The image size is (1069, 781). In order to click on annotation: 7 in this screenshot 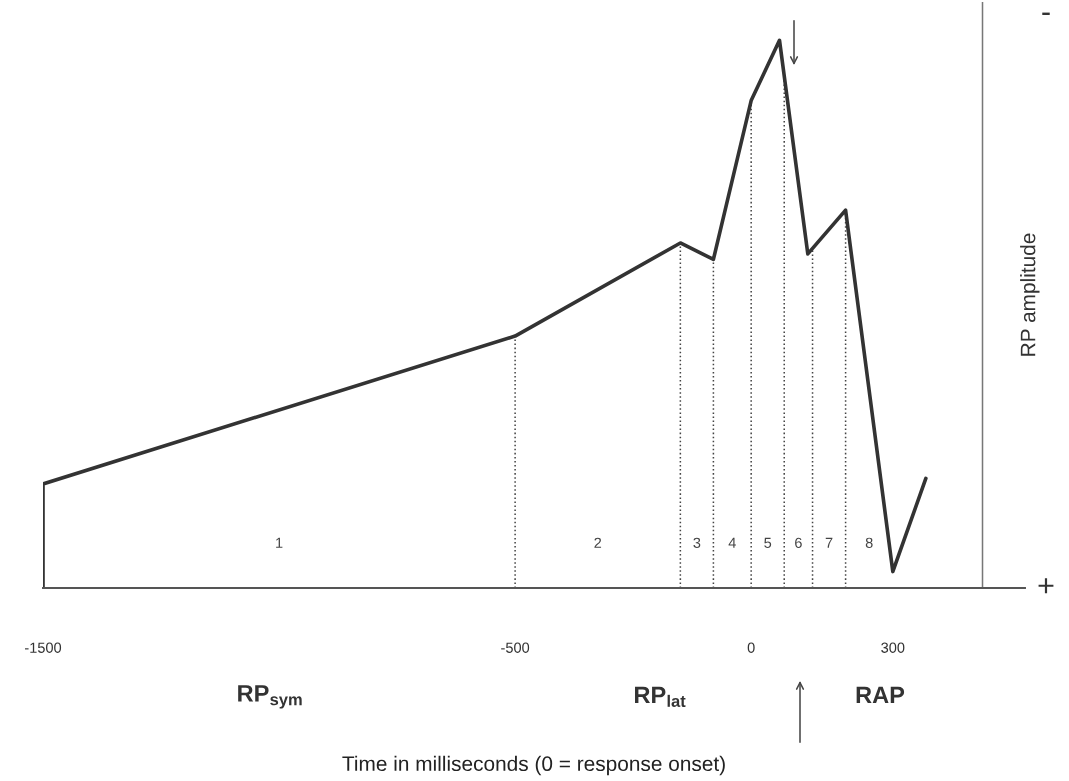, I will do `click(829, 542)`.